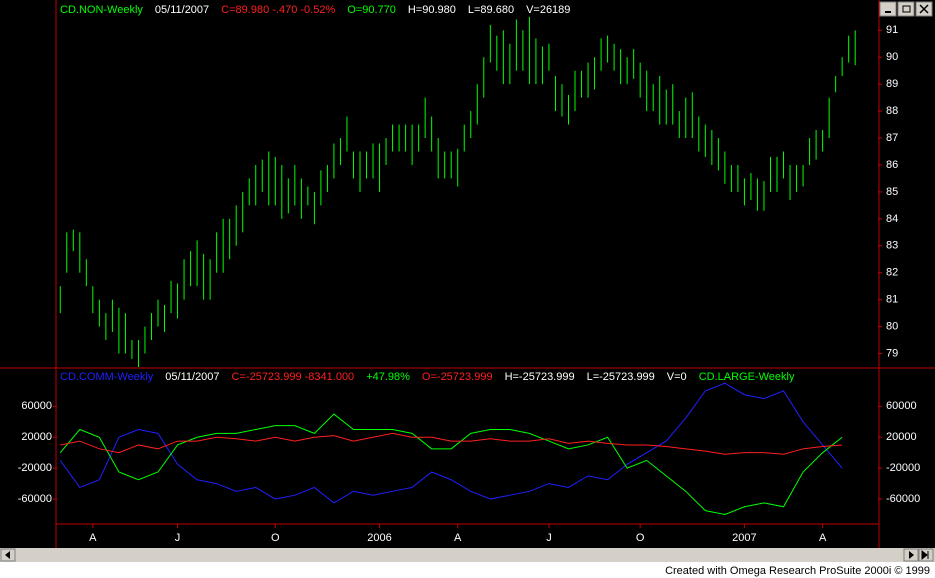 Image resolution: width=935 pixels, height=578 pixels. I want to click on scroll-right-arrow, so click(911, 555).